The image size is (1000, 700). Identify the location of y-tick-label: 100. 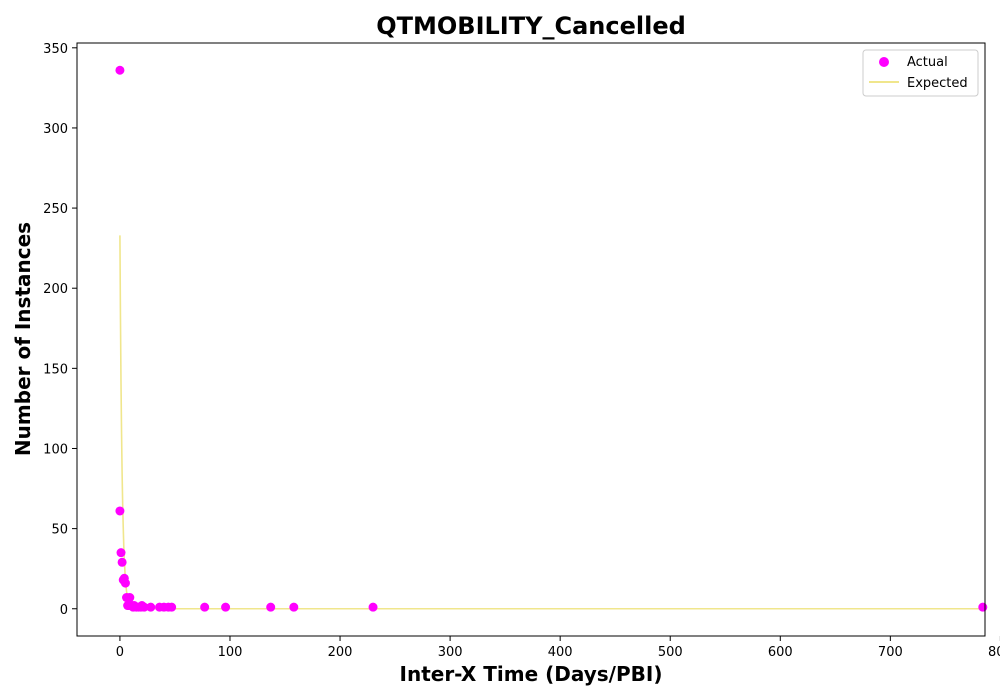
(55, 449).